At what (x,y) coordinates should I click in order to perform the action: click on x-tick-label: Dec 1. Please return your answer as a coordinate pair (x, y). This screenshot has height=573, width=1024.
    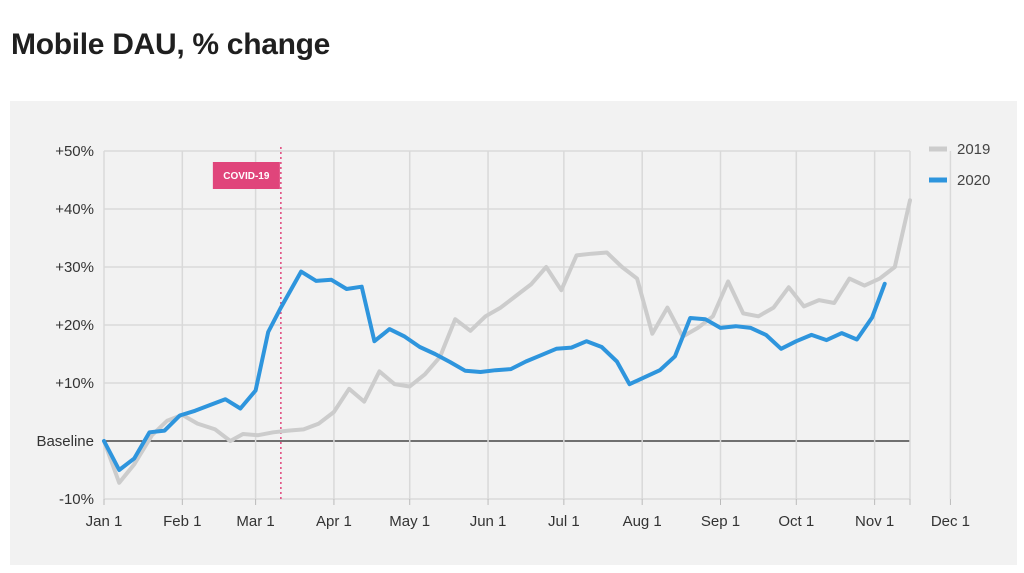
    Looking at the image, I should click on (950, 521).